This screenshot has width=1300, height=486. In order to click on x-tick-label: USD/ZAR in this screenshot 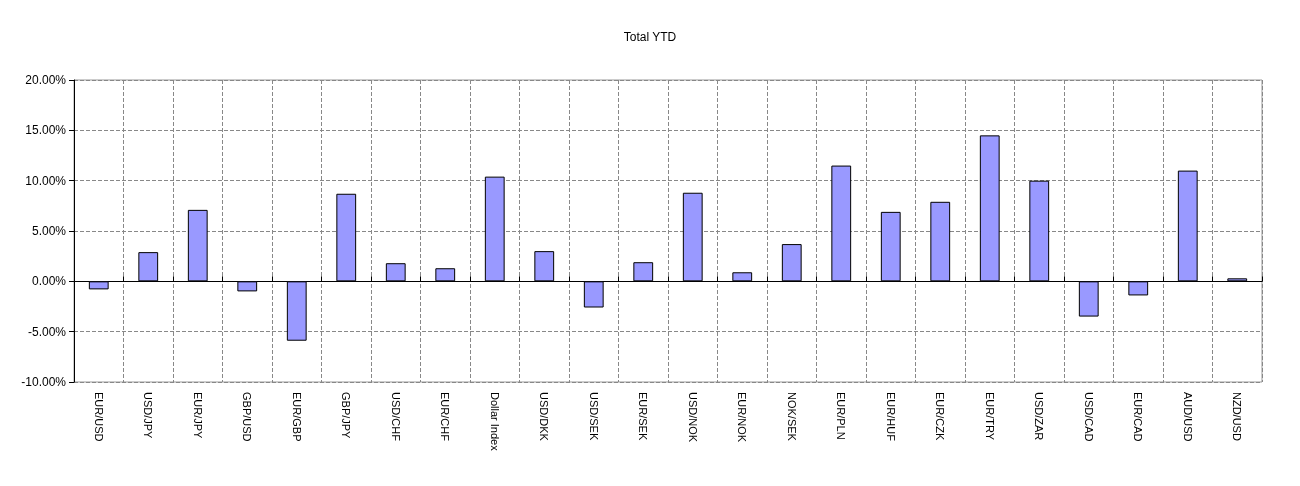, I will do `click(1039, 416)`.